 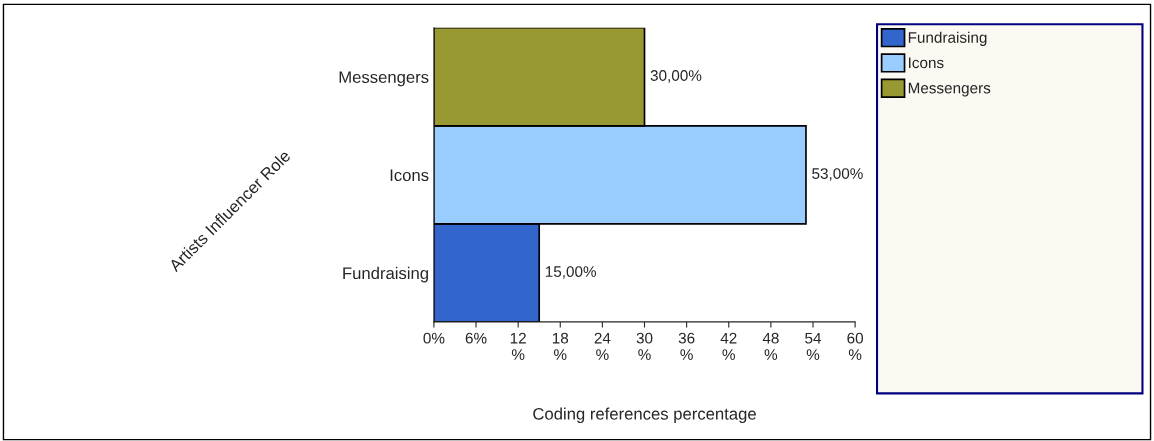 What do you see at coordinates (947, 38) in the screenshot?
I see `legend-label: Fundraising` at bounding box center [947, 38].